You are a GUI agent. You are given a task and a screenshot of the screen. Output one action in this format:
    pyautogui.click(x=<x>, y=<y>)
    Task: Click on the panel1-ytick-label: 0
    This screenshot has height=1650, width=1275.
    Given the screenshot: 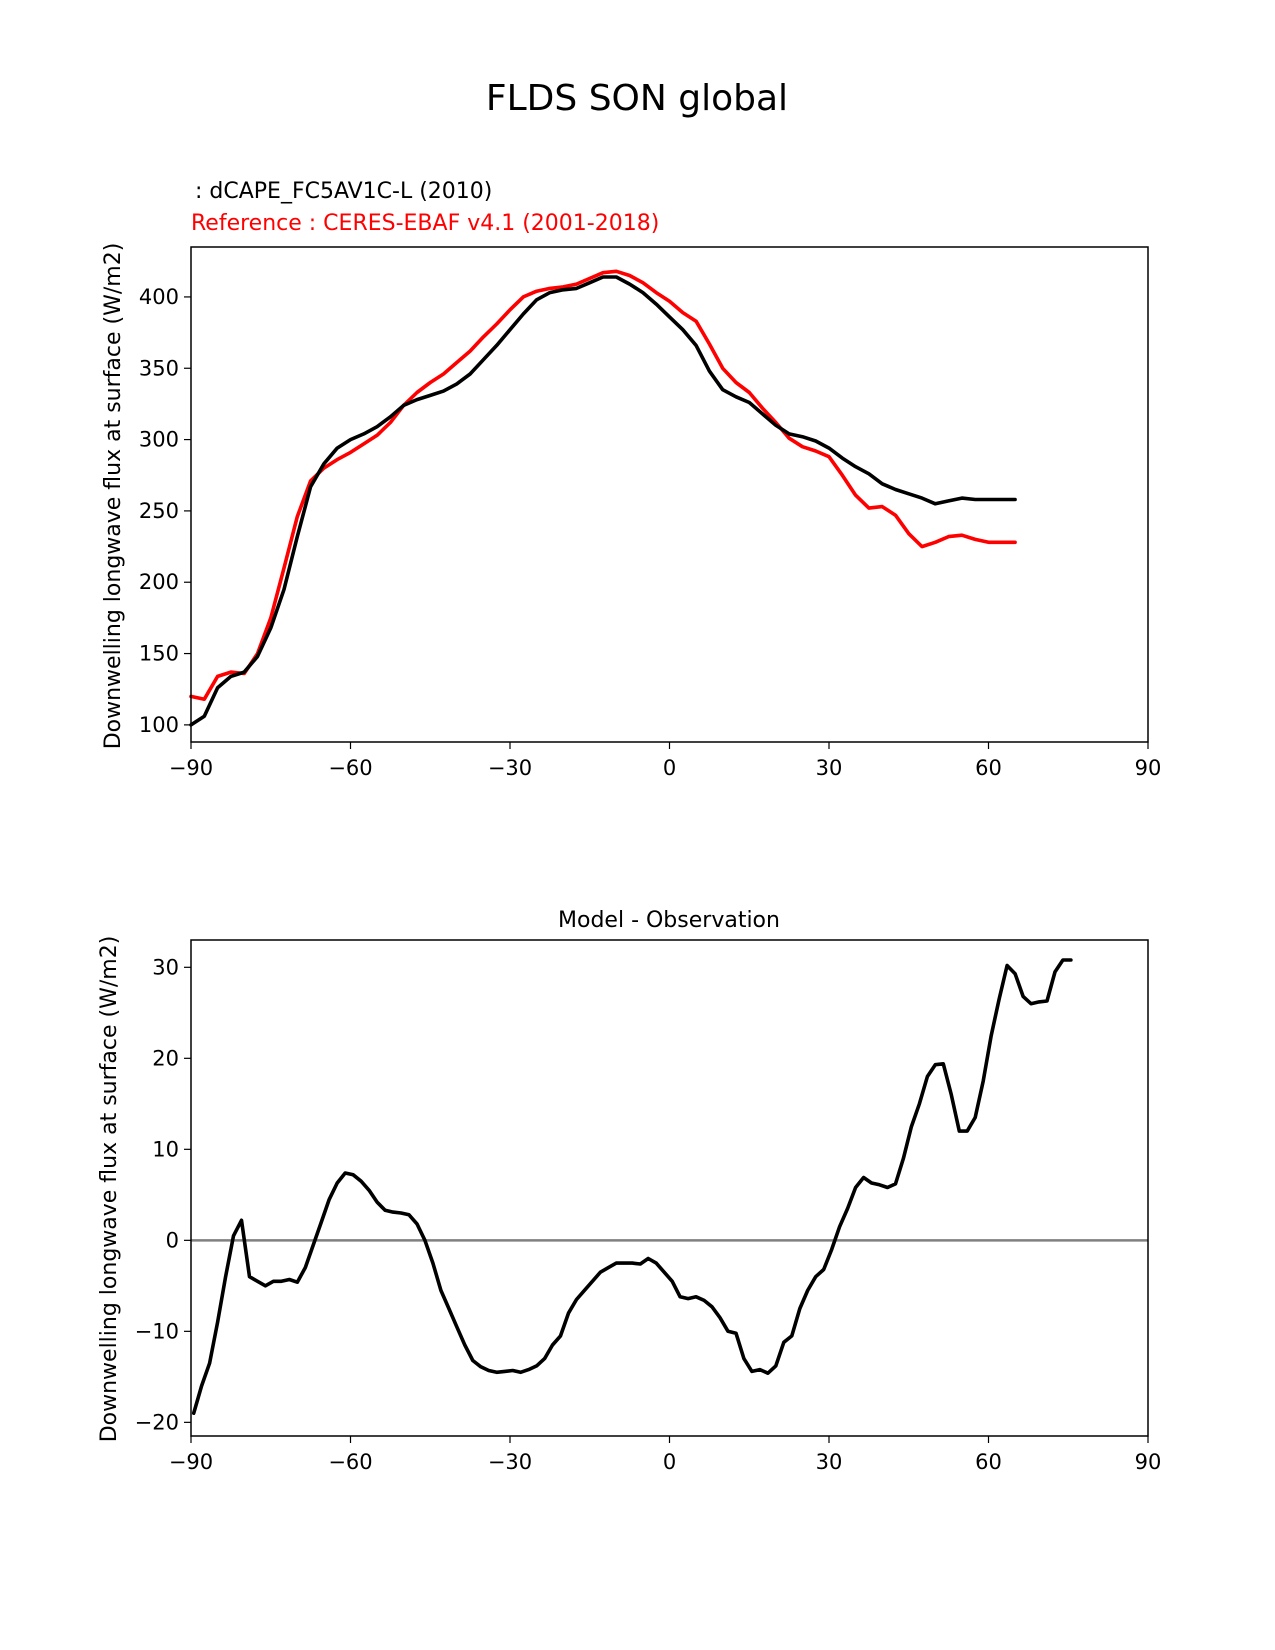 What is the action you would take?
    pyautogui.click(x=172, y=1240)
    